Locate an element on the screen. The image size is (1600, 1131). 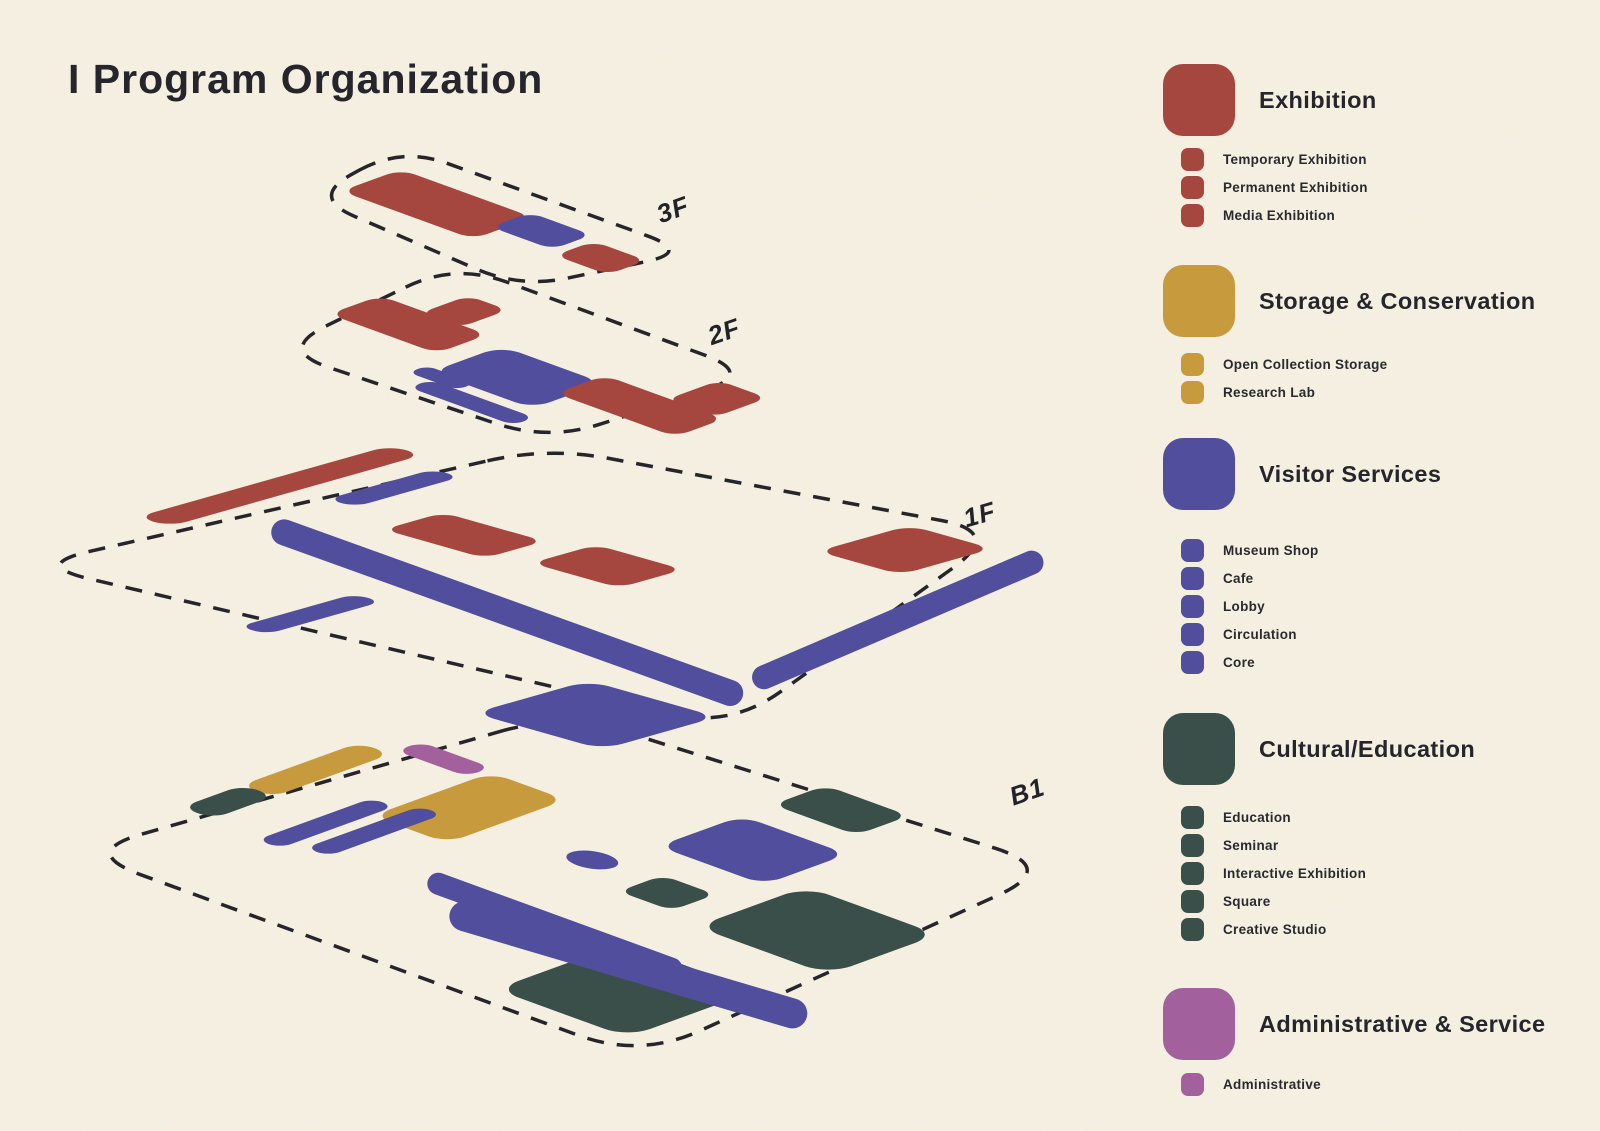
2f-exhibition-block-0 is located at coordinates (408, 324).